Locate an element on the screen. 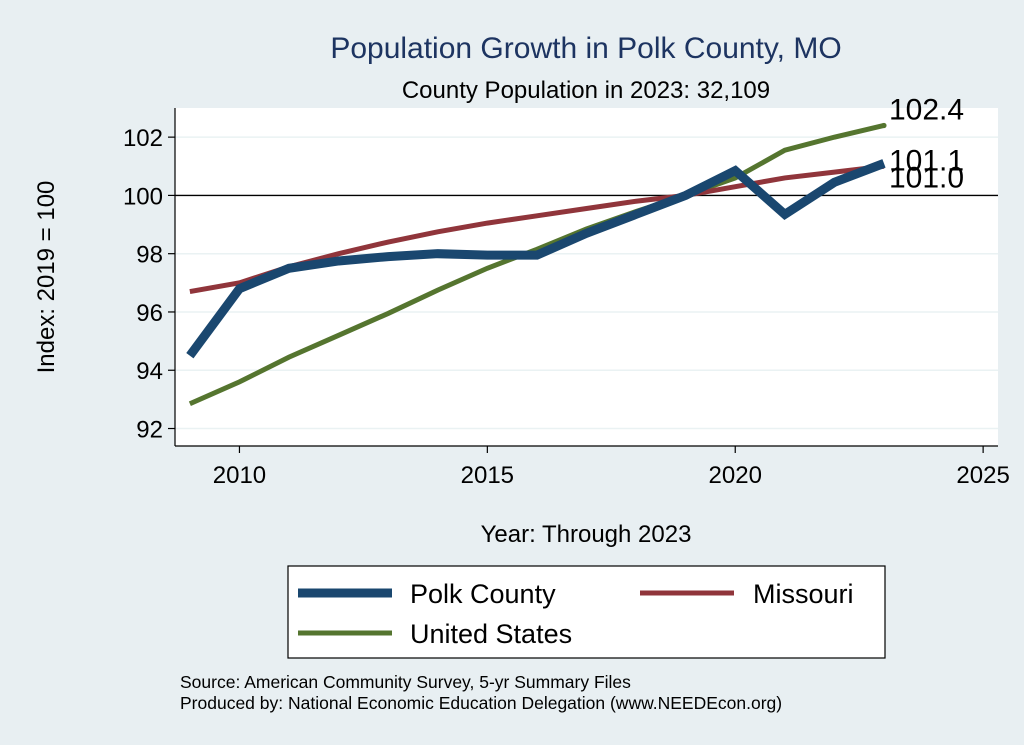 This screenshot has width=1024, height=745. end-label-missouri: 101.0 is located at coordinates (926, 177).